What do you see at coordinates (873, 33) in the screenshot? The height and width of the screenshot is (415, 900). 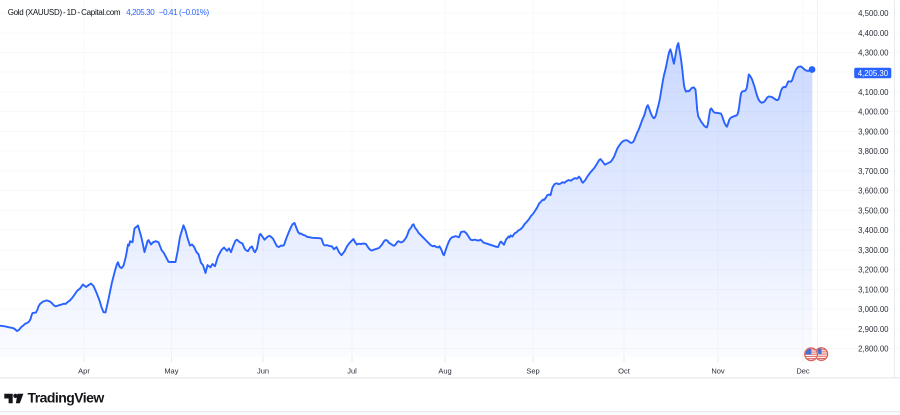 I see `svg-text: 4,400.00` at bounding box center [873, 33].